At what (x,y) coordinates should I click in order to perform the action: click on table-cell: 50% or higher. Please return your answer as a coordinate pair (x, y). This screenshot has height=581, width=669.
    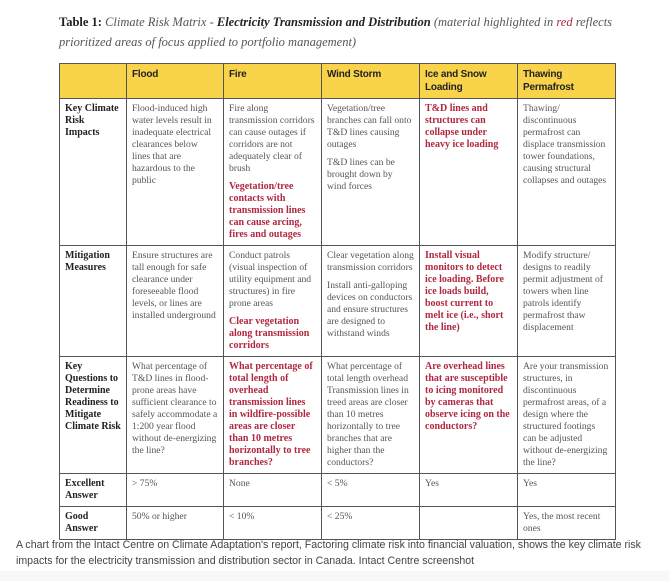
    Looking at the image, I should click on (175, 523).